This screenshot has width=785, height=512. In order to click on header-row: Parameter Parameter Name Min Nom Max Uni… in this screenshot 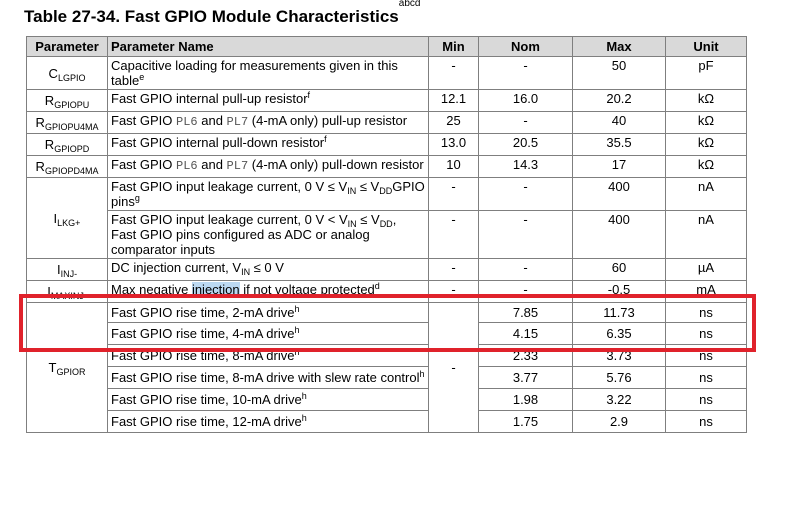, I will do `click(386, 46)`.